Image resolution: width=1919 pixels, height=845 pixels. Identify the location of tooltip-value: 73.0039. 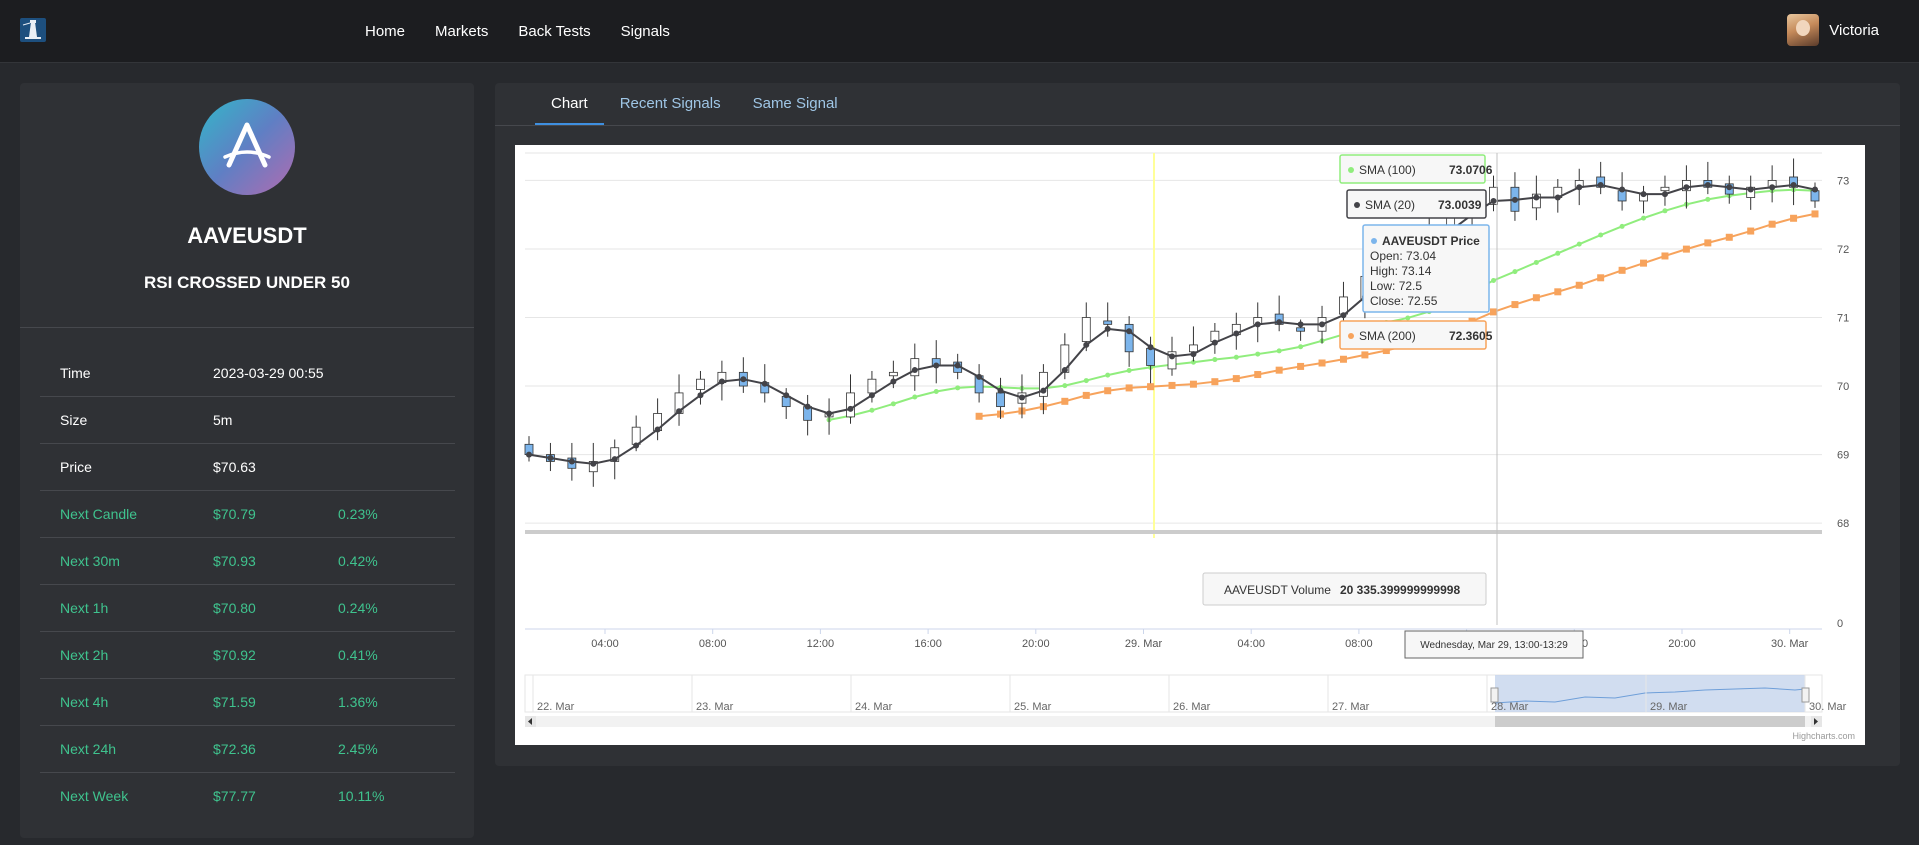
(1460, 205).